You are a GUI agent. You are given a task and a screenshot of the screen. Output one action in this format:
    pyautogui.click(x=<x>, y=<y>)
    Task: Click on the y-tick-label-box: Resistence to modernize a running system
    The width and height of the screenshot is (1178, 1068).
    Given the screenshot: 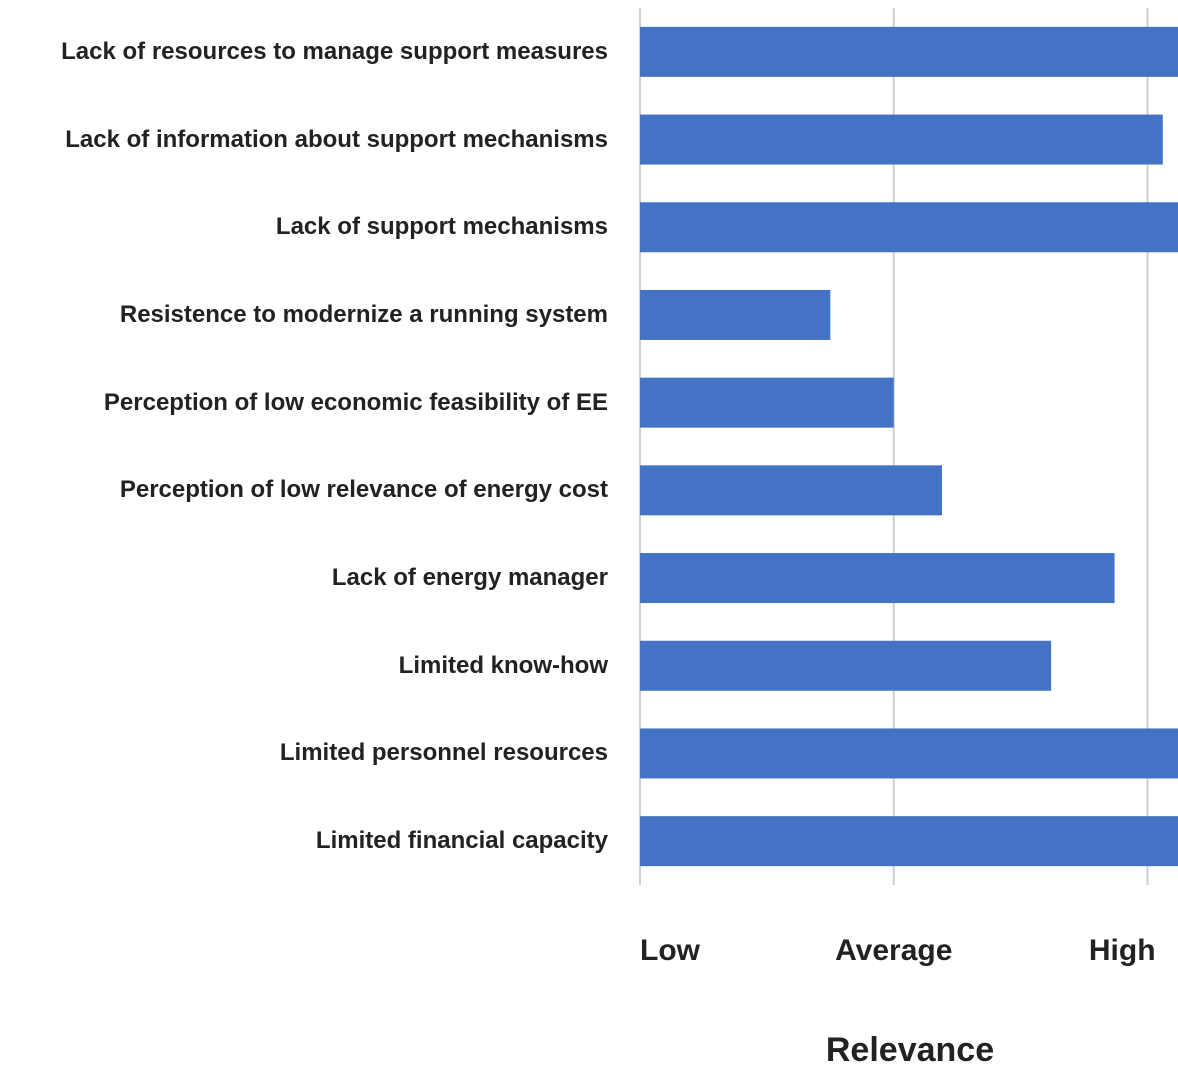 What is the action you would take?
    pyautogui.click(x=308, y=315)
    